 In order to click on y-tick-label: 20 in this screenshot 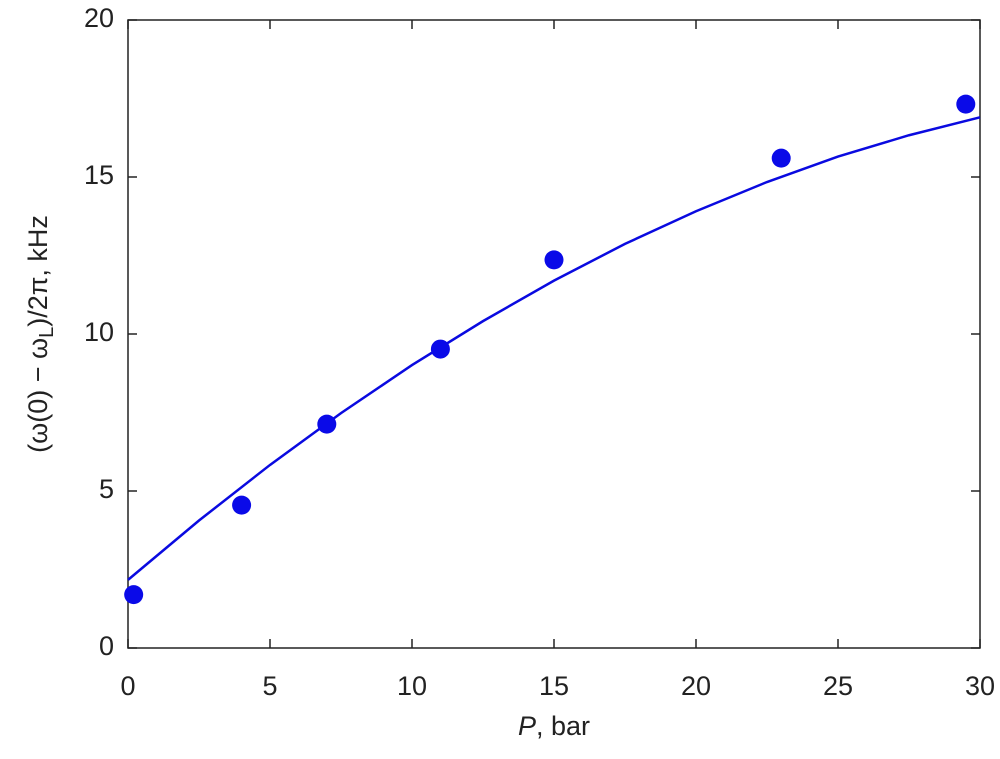, I will do `click(99, 18)`.